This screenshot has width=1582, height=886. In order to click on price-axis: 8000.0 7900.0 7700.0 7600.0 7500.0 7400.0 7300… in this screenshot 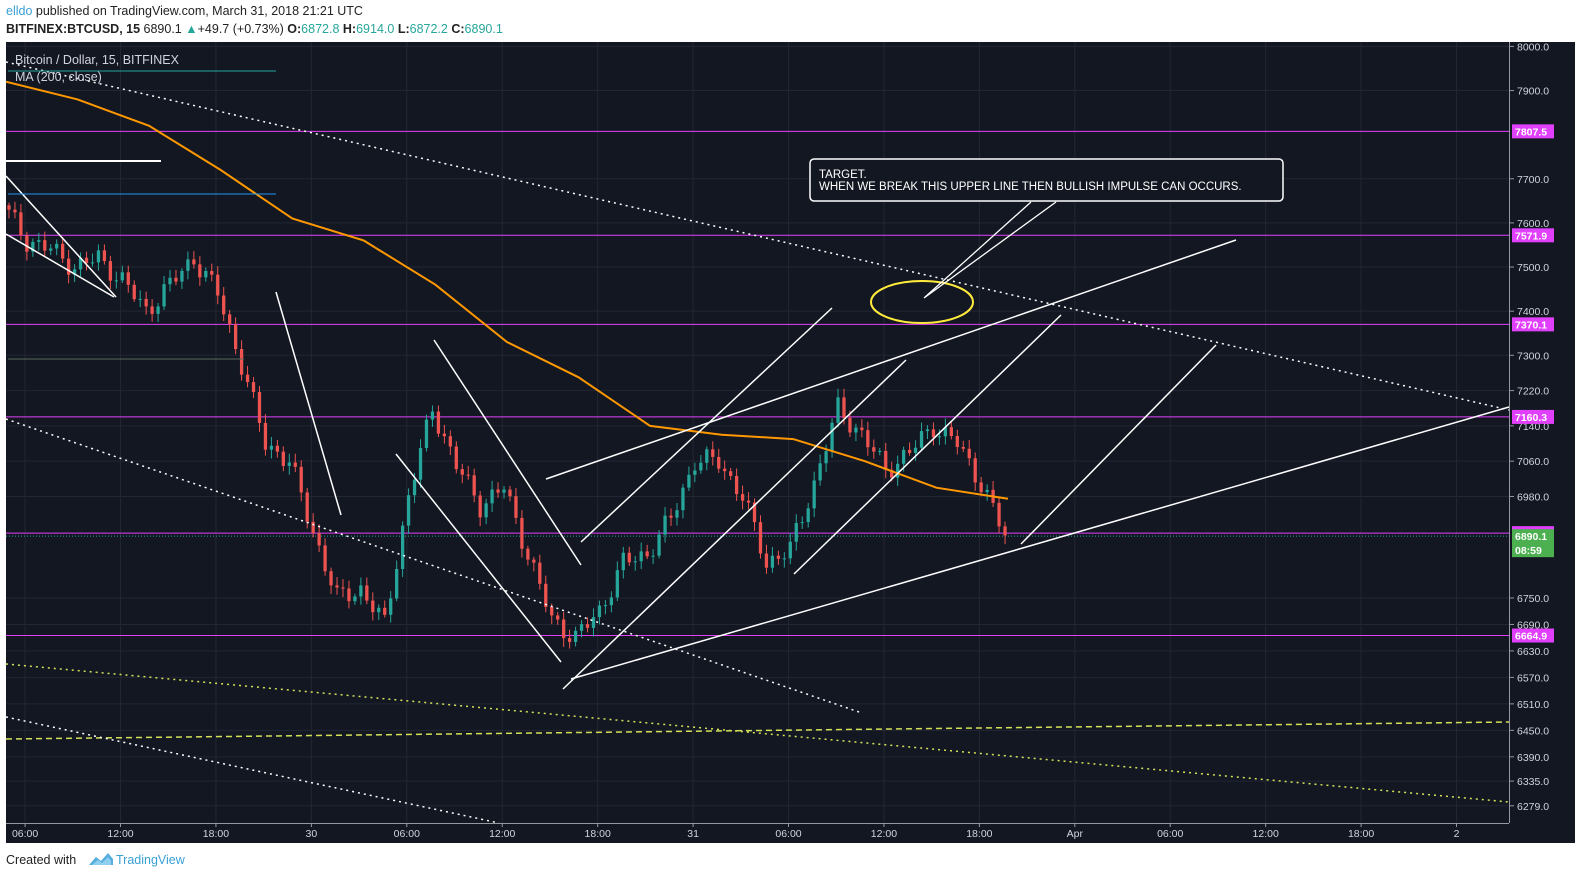, I will do `click(1542, 432)`.